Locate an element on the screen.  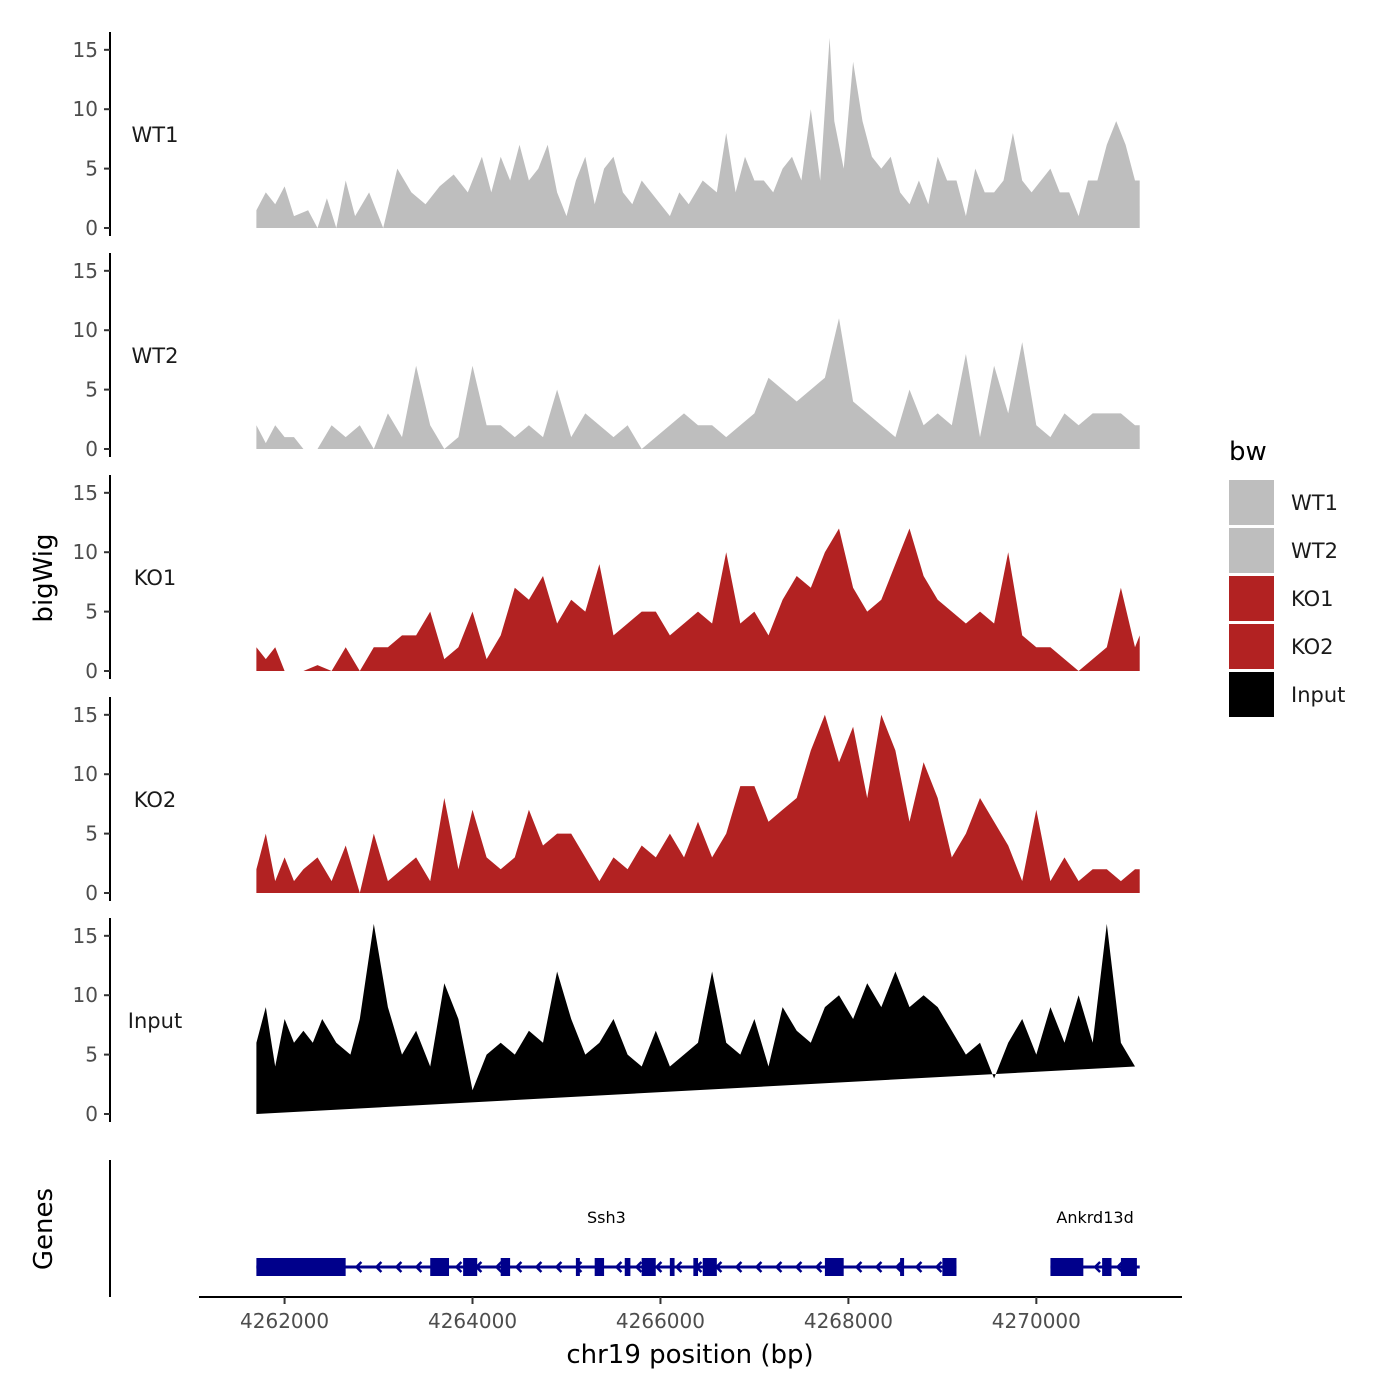
x-axis-tick-label: 4266000 is located at coordinates (660, 1321).